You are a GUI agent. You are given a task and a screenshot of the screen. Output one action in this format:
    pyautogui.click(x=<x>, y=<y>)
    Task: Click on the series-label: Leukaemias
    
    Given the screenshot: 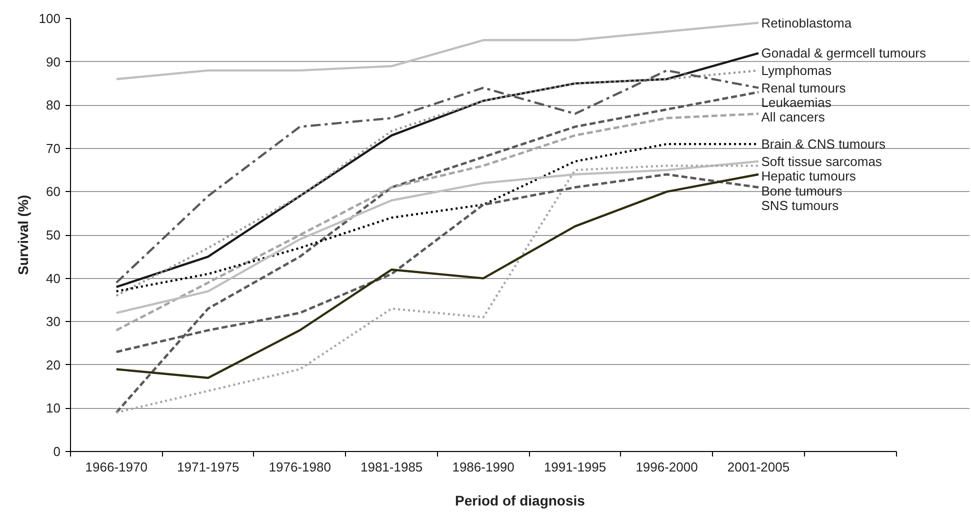 What is the action you would take?
    pyautogui.click(x=796, y=102)
    